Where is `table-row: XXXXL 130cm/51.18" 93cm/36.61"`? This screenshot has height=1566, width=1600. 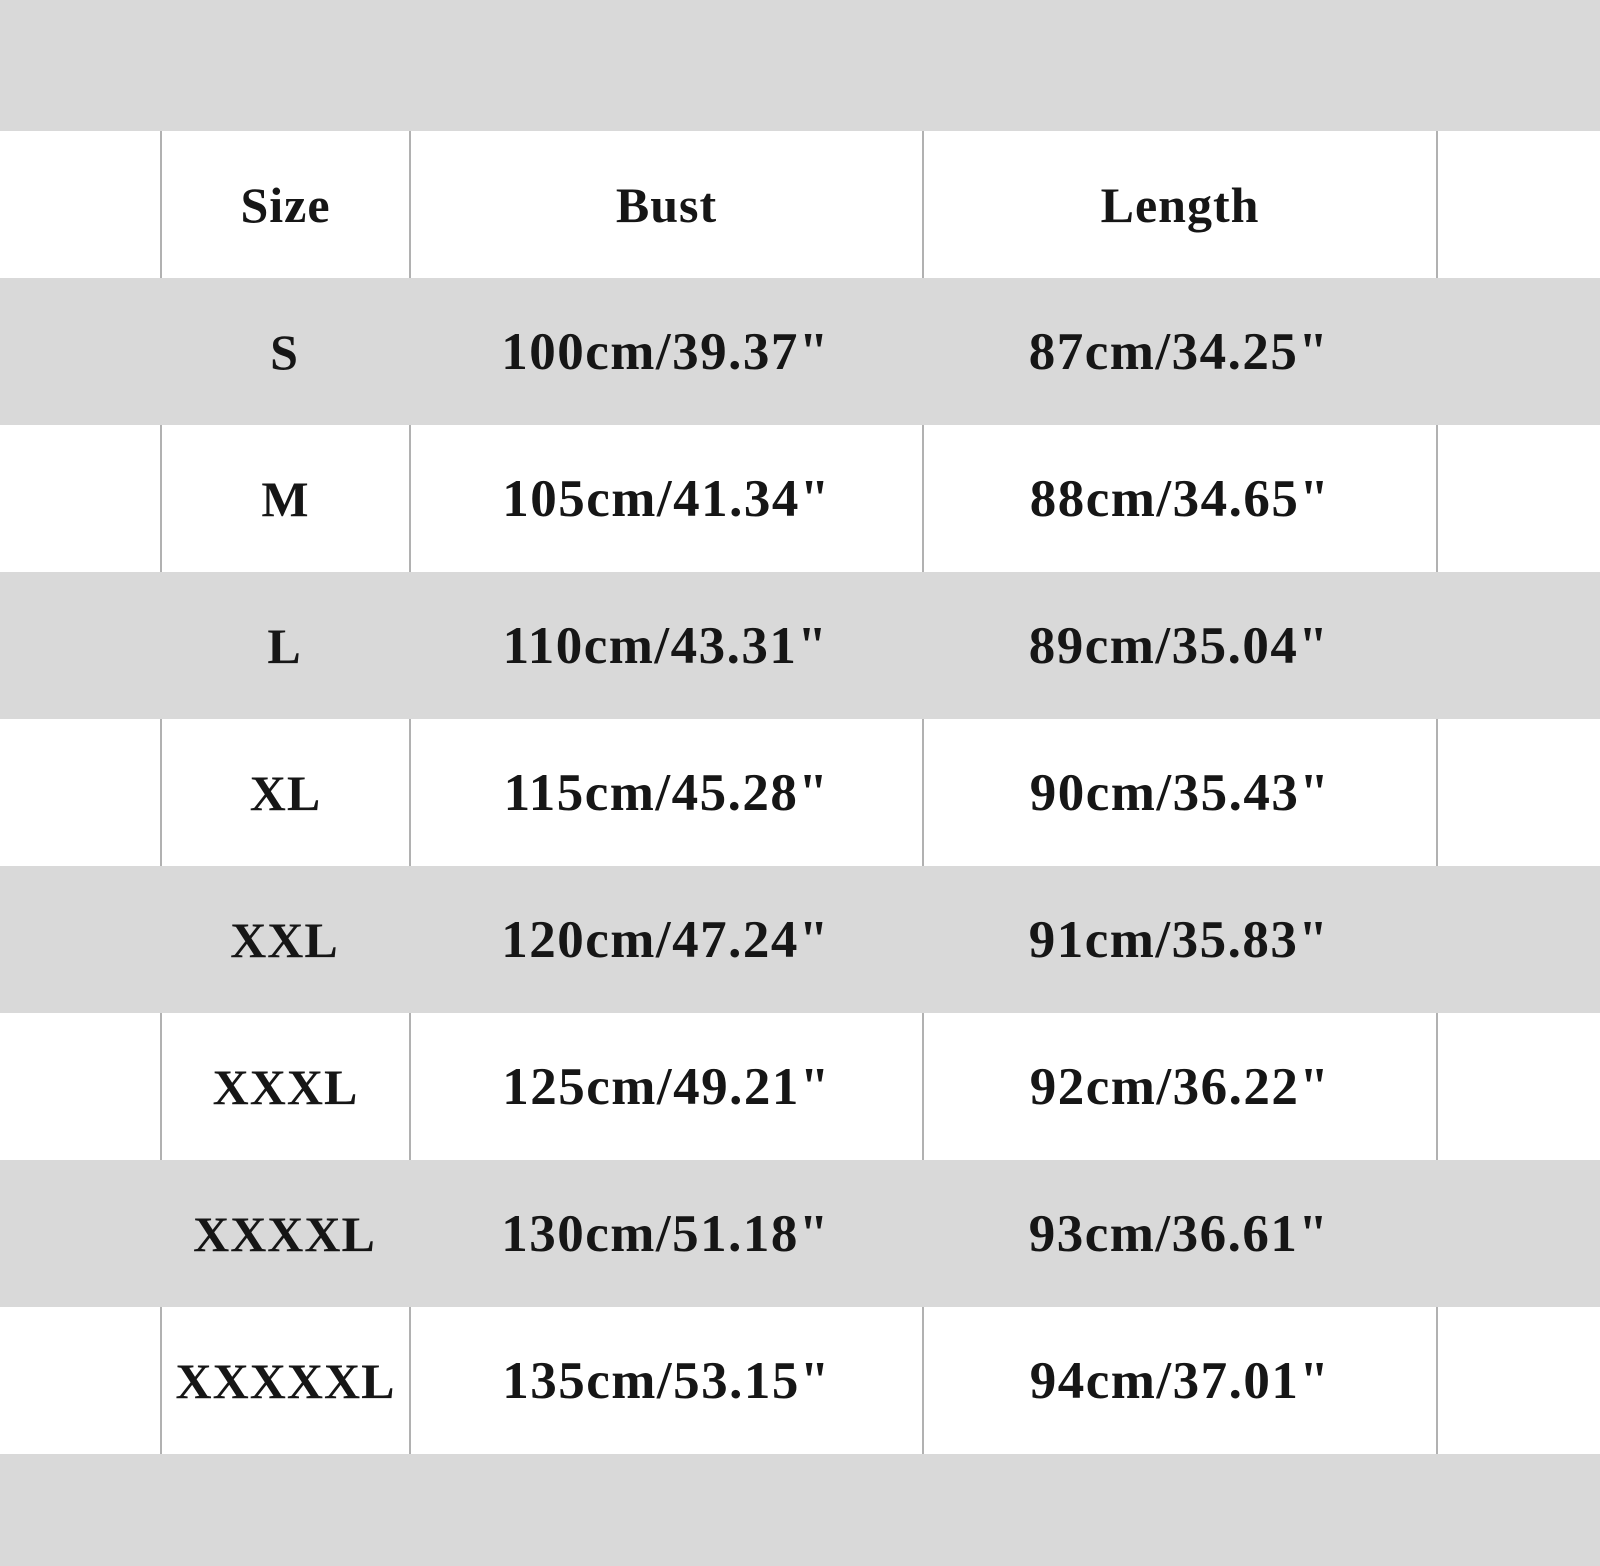 table-row: XXXXL 130cm/51.18" 93cm/36.61" is located at coordinates (800, 1233).